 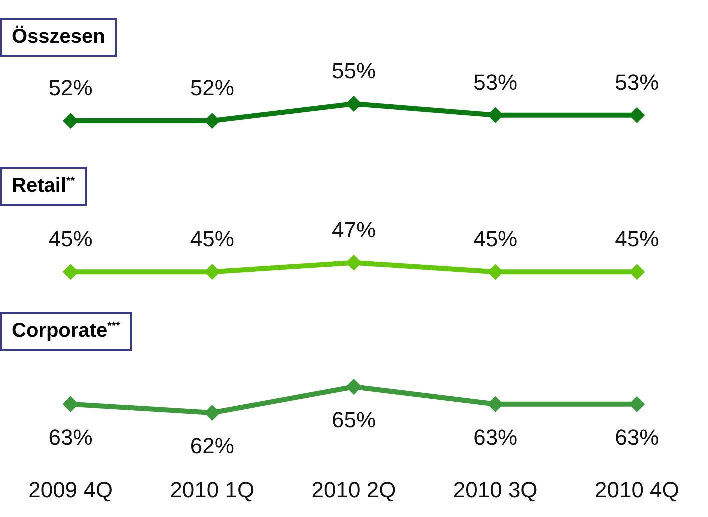 What do you see at coordinates (354, 71) in the screenshot?
I see `data-label: 55%` at bounding box center [354, 71].